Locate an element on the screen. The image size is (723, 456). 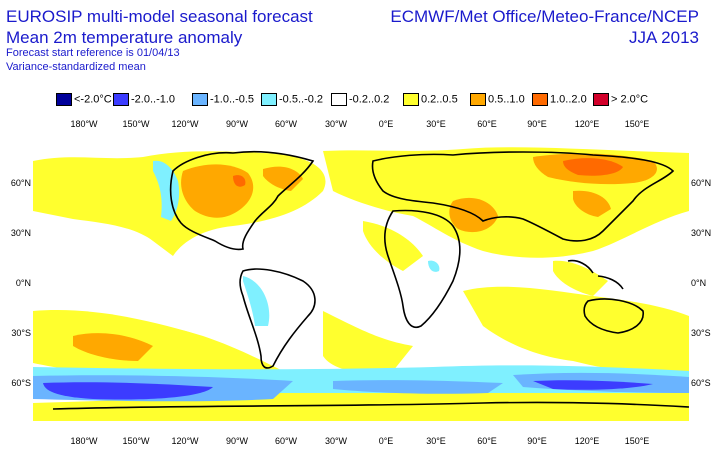
lon-label-bottom: 90°E is located at coordinates (537, 441).